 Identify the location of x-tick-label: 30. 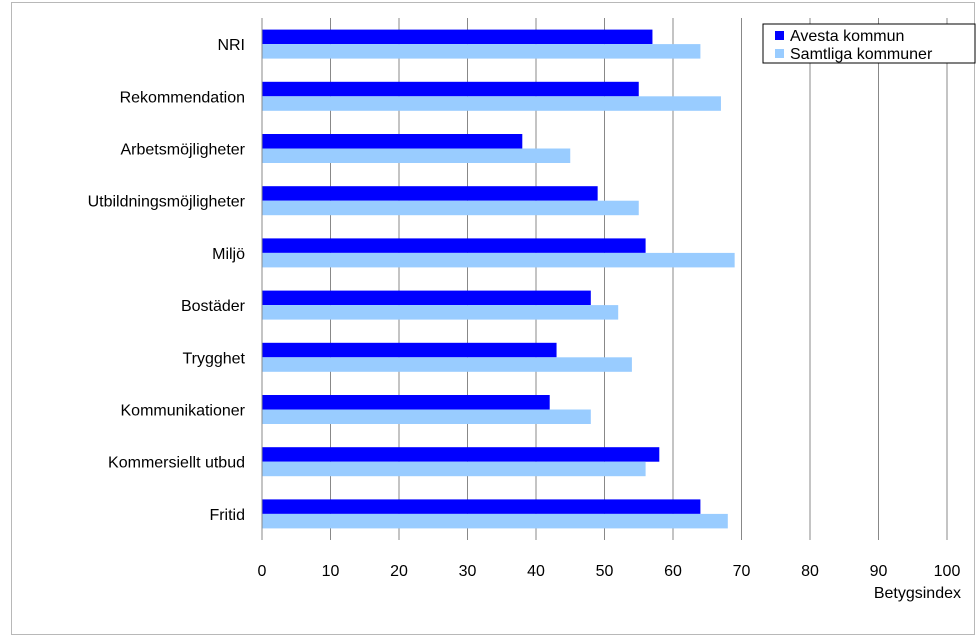
(468, 571).